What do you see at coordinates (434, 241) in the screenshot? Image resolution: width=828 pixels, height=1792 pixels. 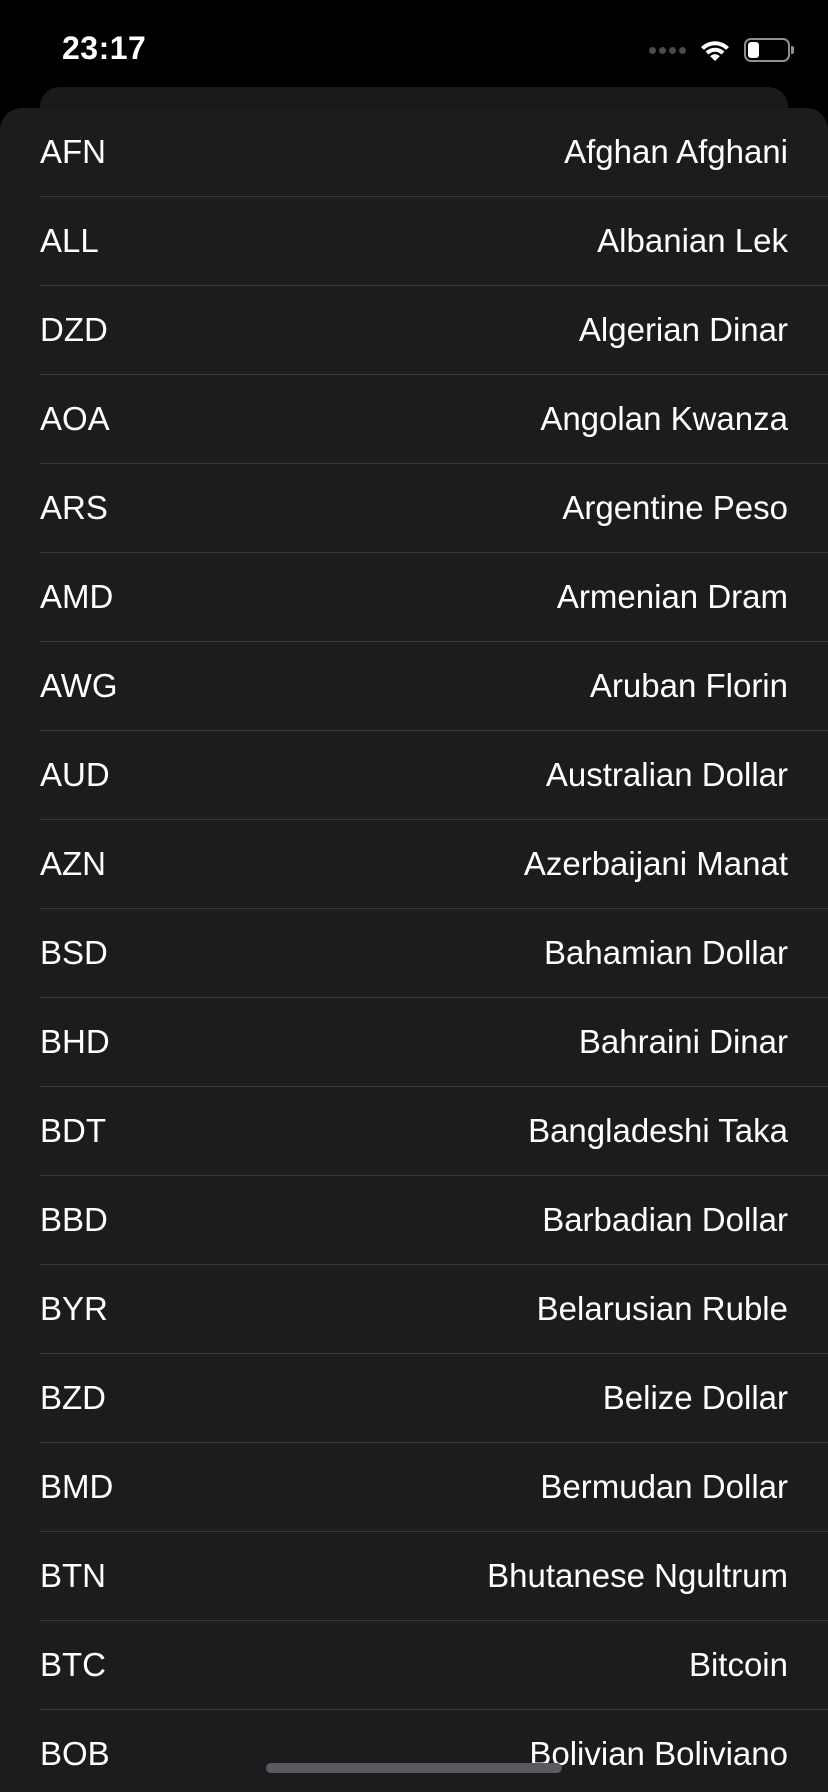 I see `currency-row-all: ALL Albanian Lek` at bounding box center [434, 241].